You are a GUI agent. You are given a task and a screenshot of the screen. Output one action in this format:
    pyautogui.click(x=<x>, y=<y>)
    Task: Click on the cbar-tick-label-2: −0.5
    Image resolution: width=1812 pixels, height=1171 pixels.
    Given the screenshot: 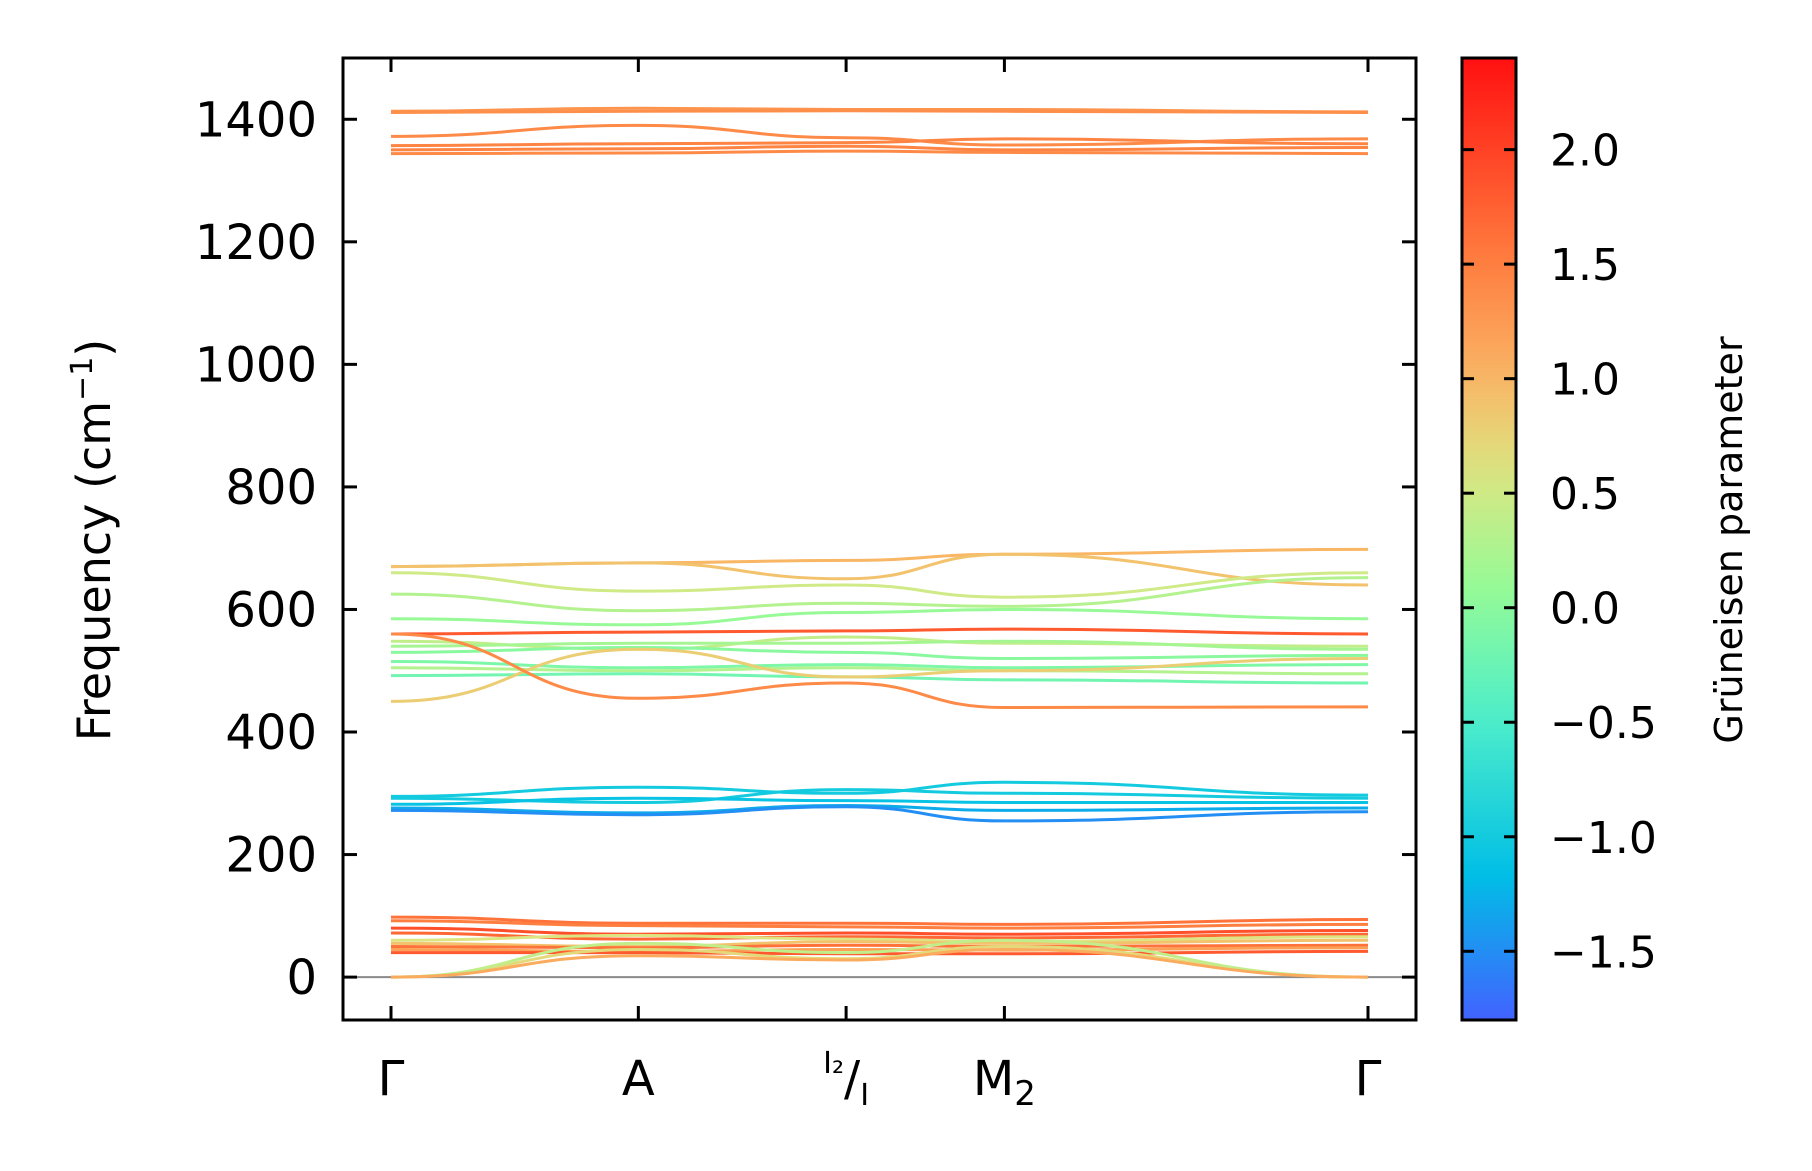 What is the action you would take?
    pyautogui.click(x=1603, y=723)
    